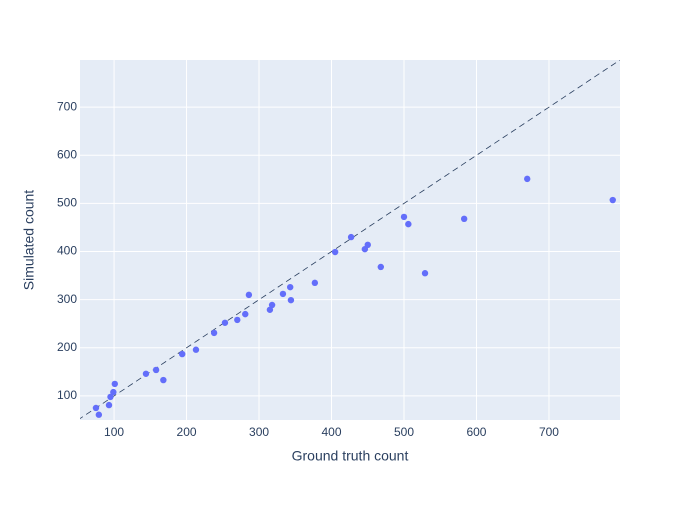  Describe the element at coordinates (350, 456) in the screenshot. I see `x-axis-title: Ground truth count` at that location.